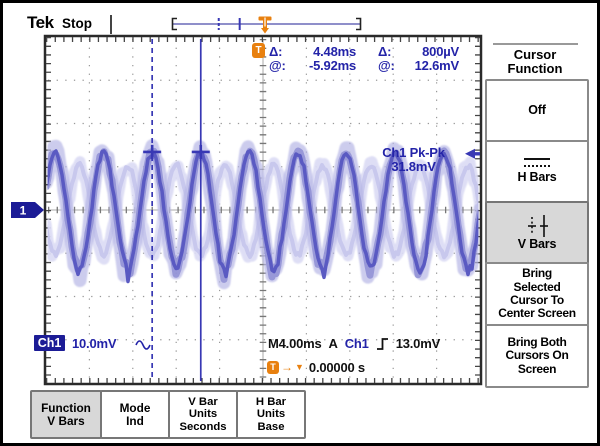  I want to click on trigger-status-row: M4.00ms A Ch1 13.0mV, so click(354, 343).